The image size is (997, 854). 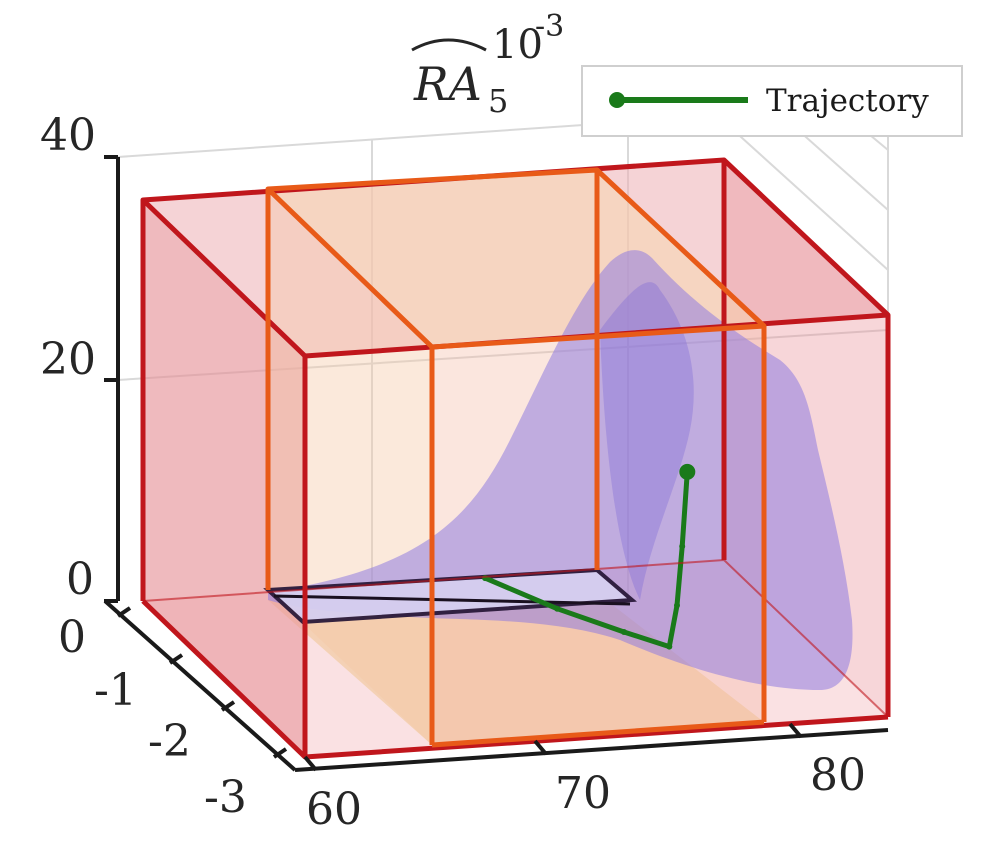 What do you see at coordinates (498, 101) in the screenshot?
I see `title-subscript: 5` at bounding box center [498, 101].